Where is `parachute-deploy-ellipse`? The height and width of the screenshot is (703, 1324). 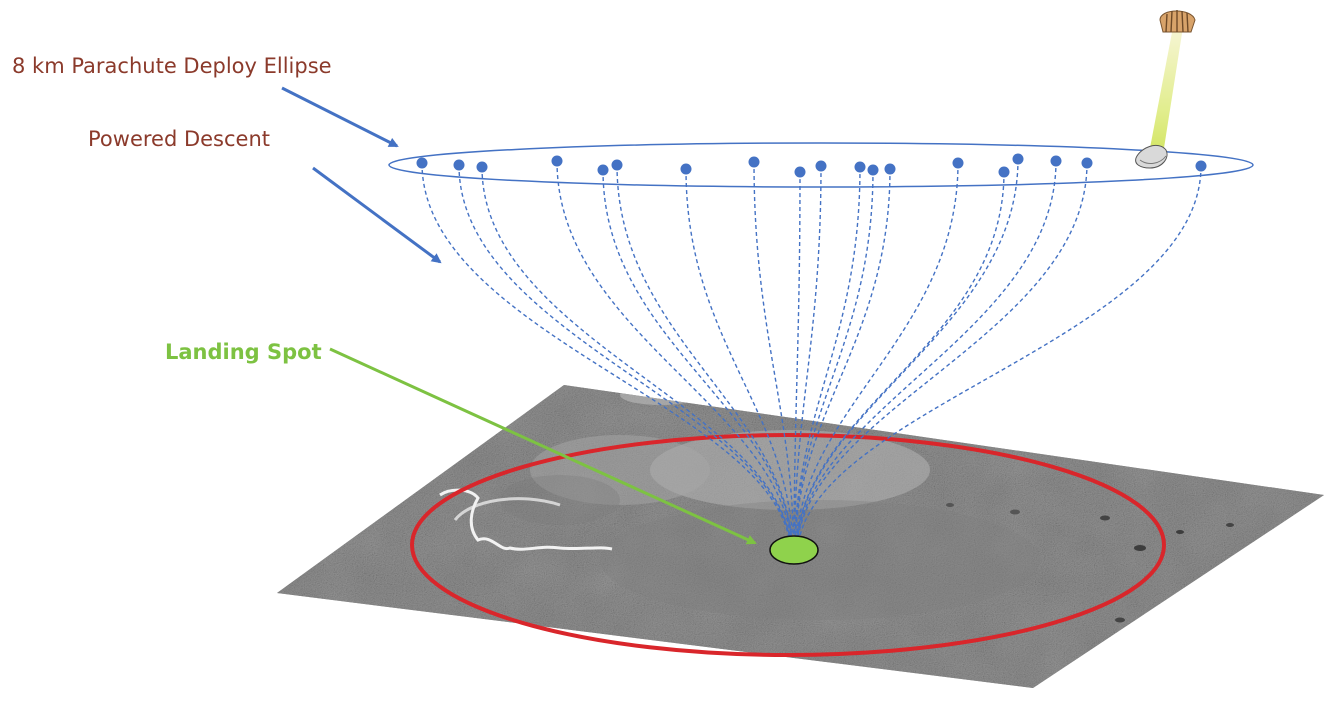 parachute-deploy-ellipse is located at coordinates (821, 165).